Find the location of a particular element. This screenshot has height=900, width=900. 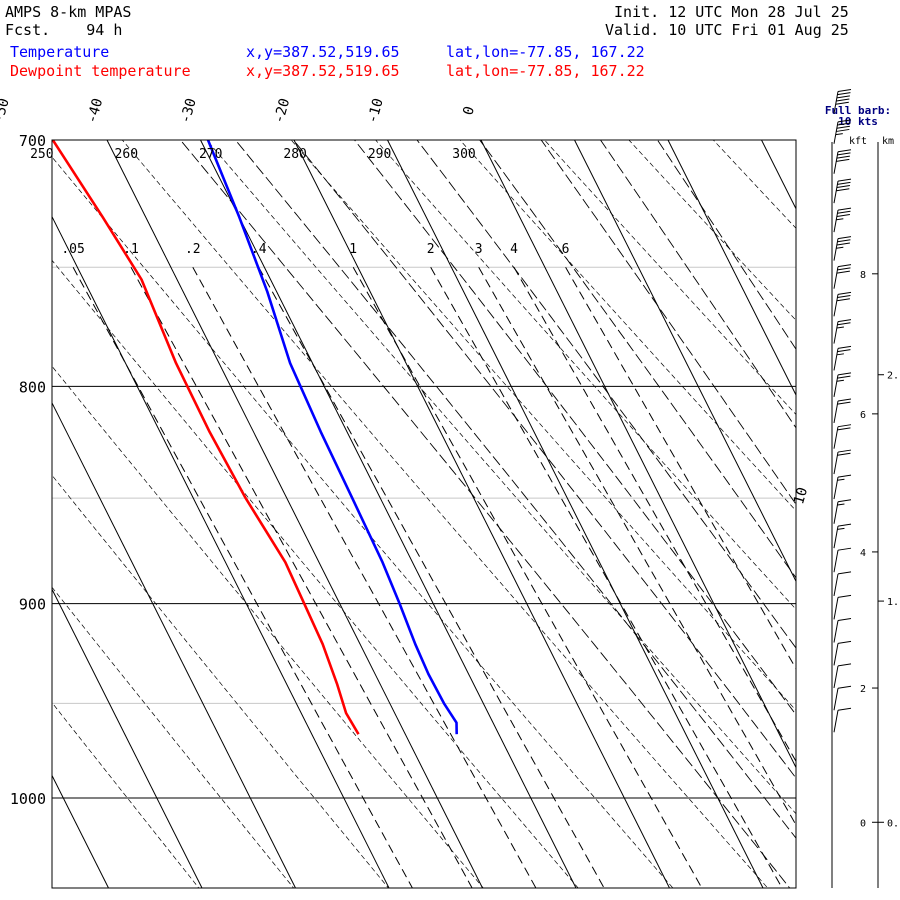

isotherm-label: 10 is located at coordinates (801, 496).